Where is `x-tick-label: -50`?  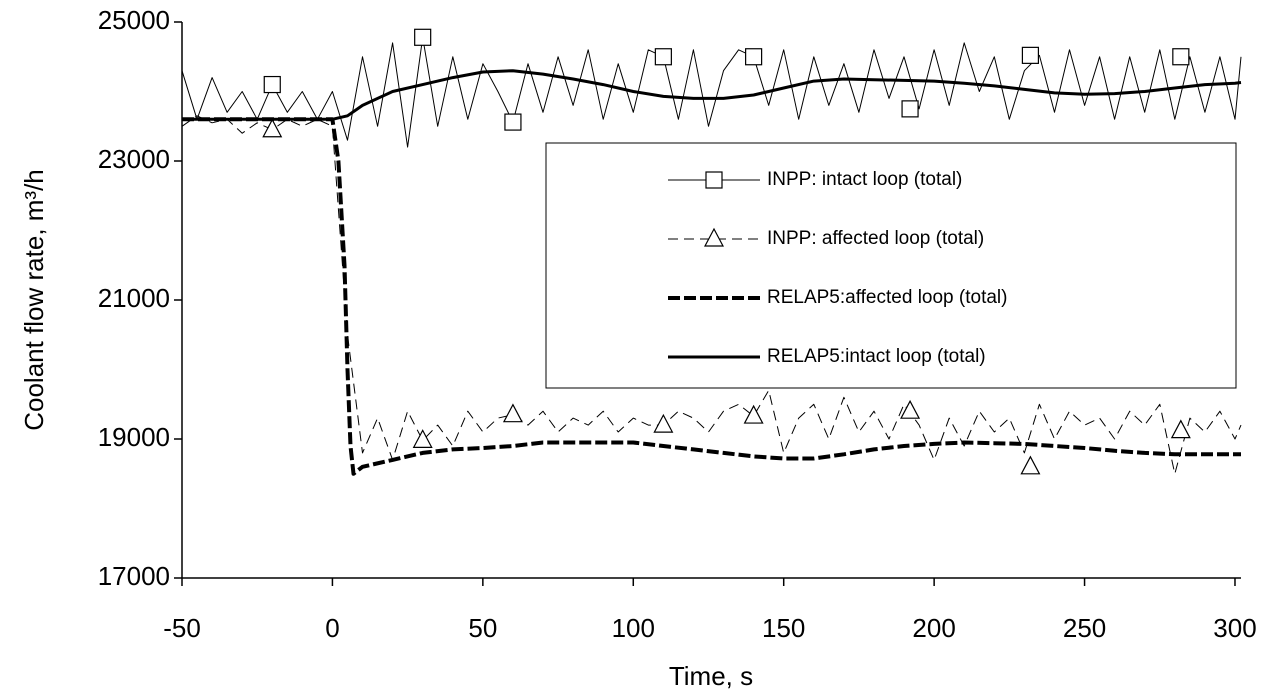
x-tick-label: -50 is located at coordinates (182, 628).